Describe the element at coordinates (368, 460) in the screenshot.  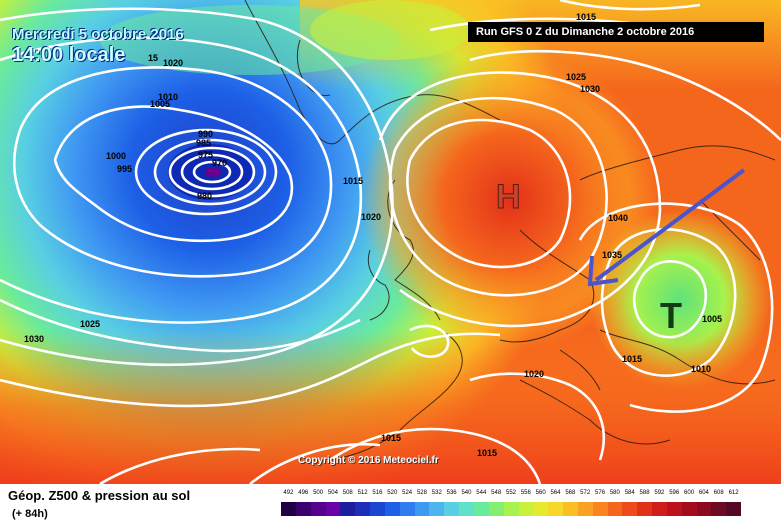
I see `copyright: Copyright © 2016 Meteociel.fr` at that location.